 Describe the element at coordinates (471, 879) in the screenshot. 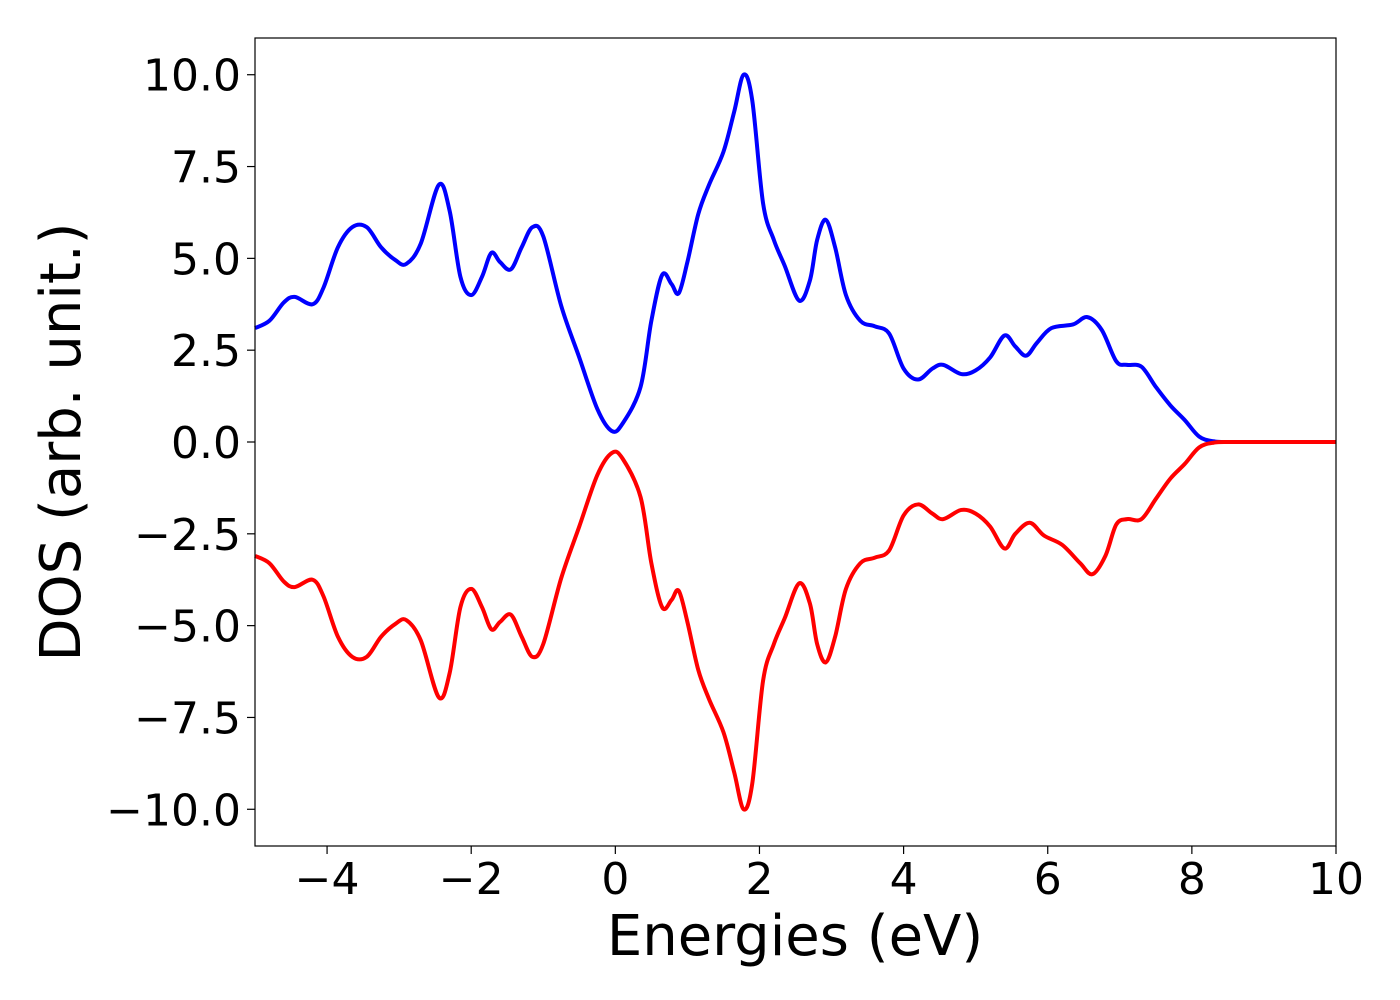

I see `x-tick-label: −2` at that location.